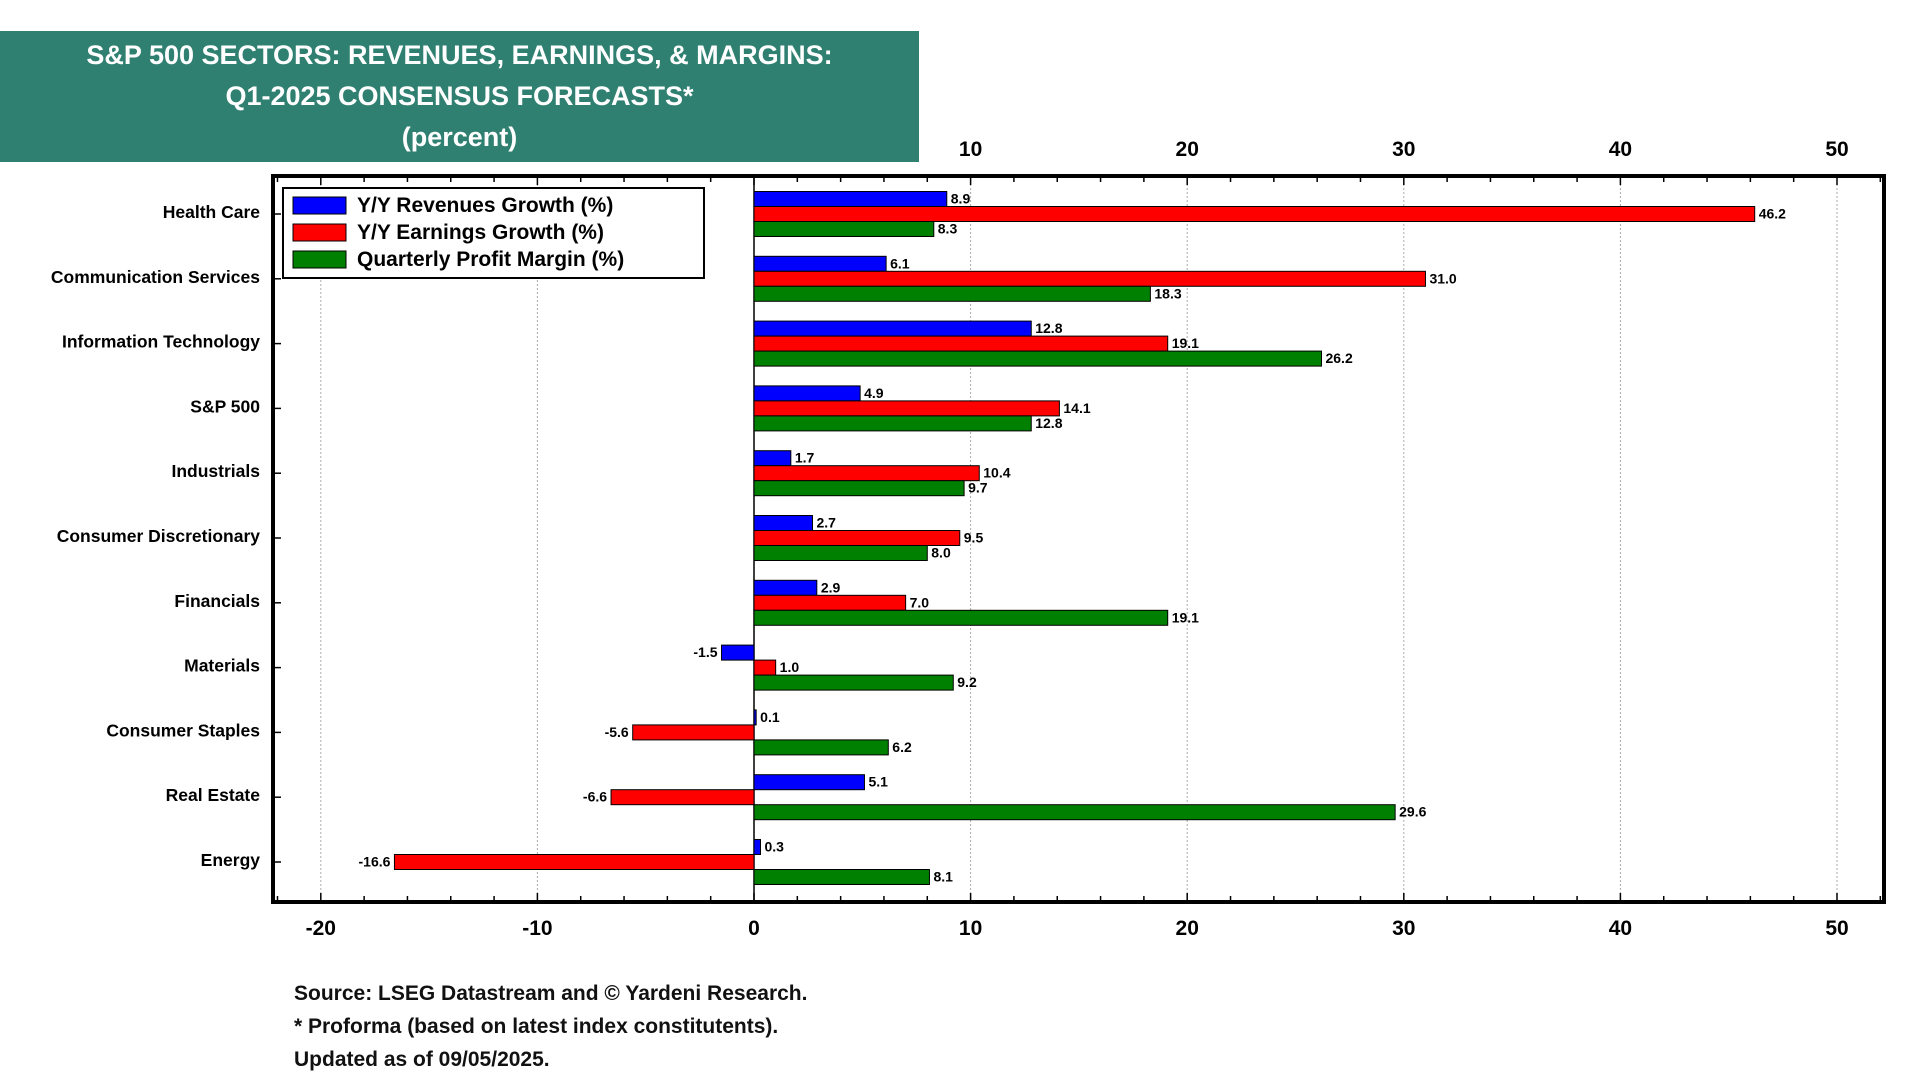 The height and width of the screenshot is (1080, 1920). What do you see at coordinates (617, 732) in the screenshot?
I see `data-label: -5.6` at bounding box center [617, 732].